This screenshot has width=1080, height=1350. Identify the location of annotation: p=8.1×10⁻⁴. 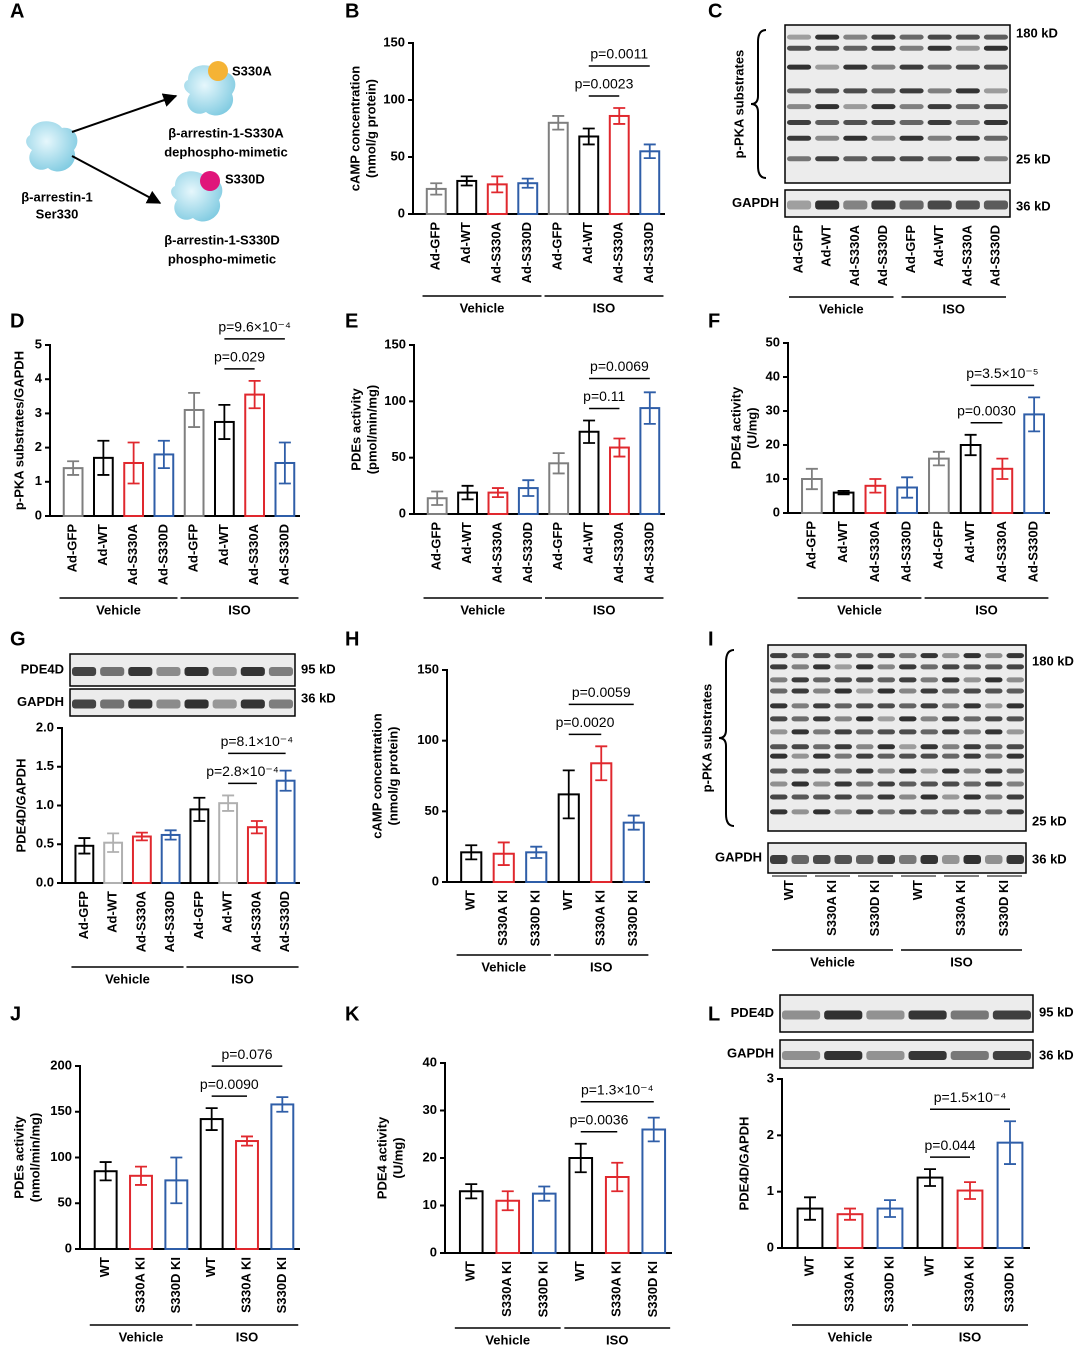
(257, 741).